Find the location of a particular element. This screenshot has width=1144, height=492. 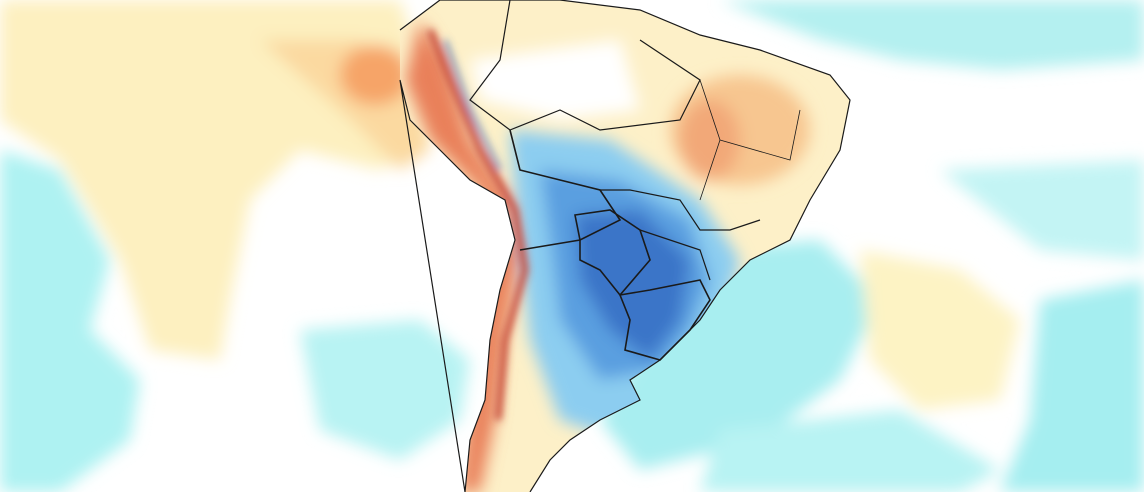

cold-core is located at coordinates (632, 285).